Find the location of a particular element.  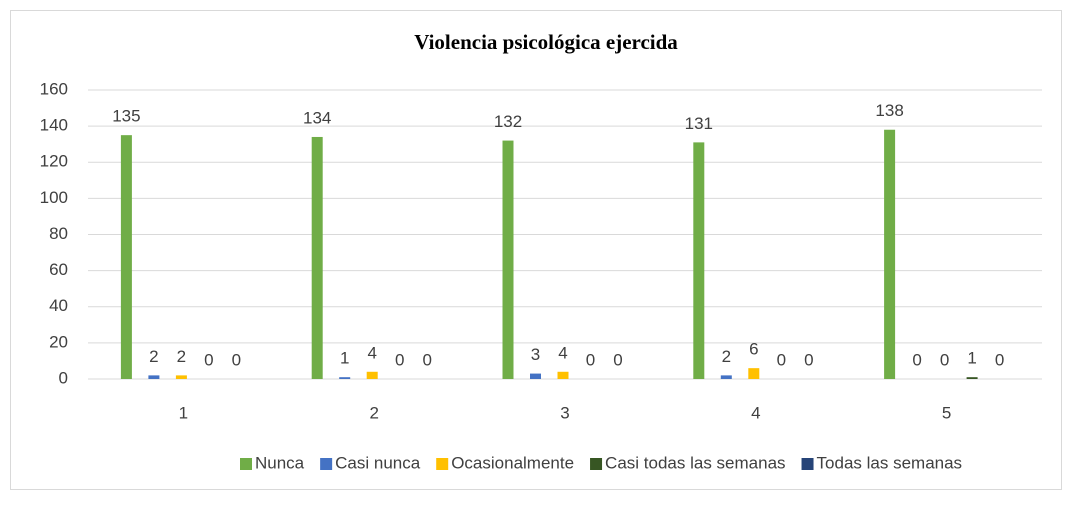

x-tick-label: 4 is located at coordinates (755, 412).